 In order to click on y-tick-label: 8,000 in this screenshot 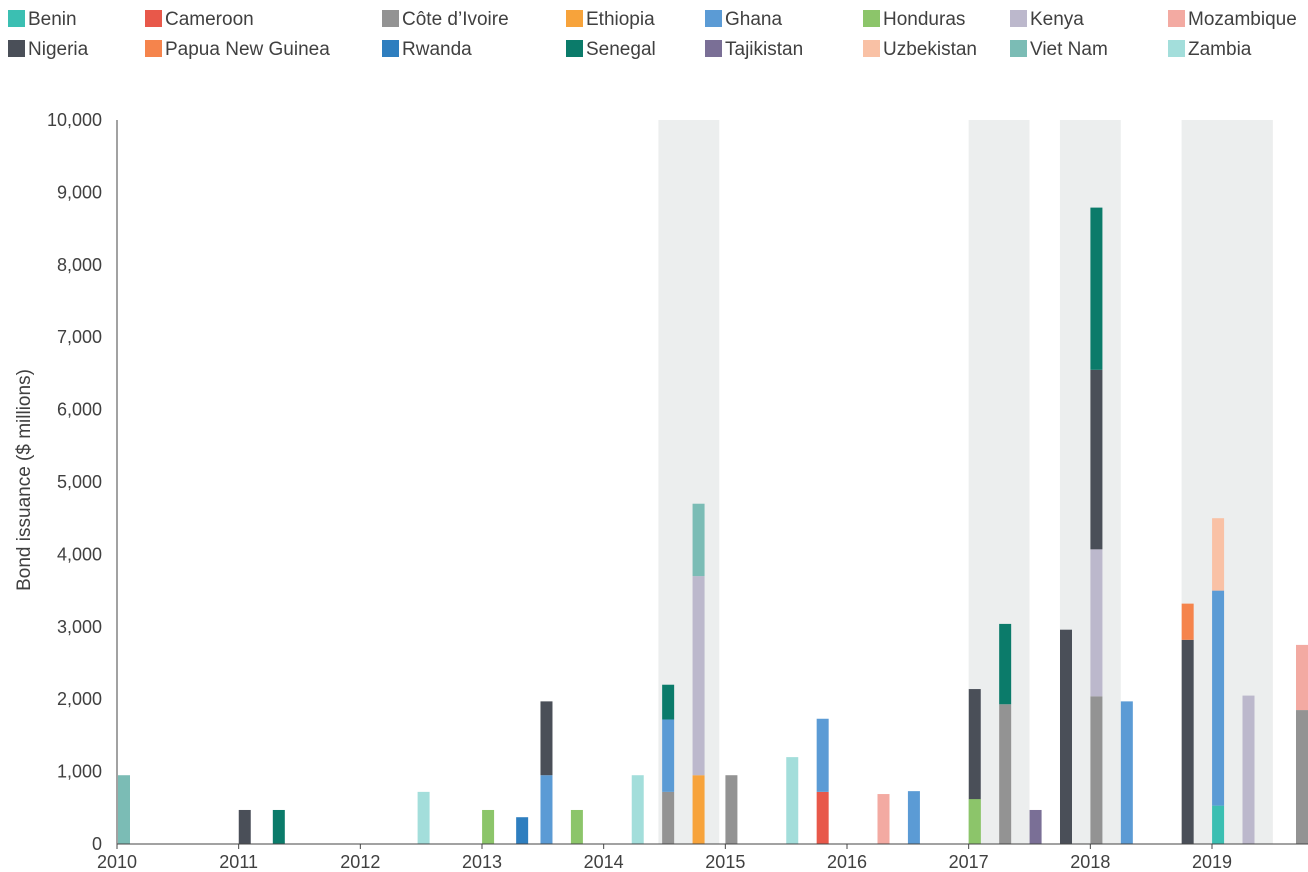, I will do `click(79, 265)`.